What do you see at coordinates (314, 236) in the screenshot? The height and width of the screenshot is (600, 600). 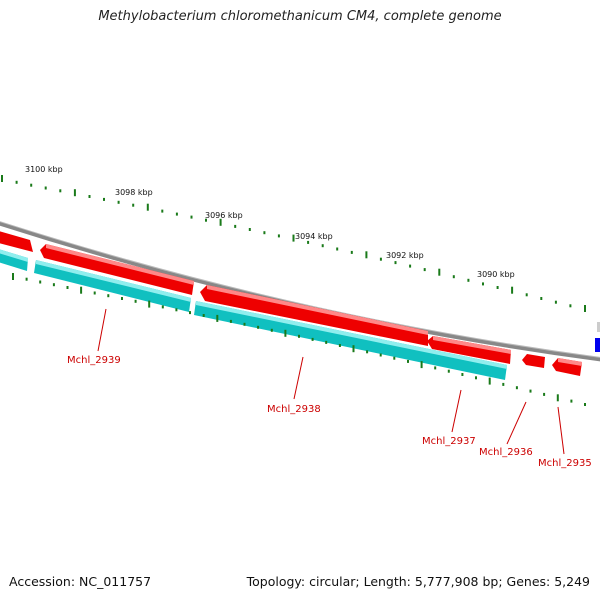 I see `scale-label-3094: 3094 kbp` at bounding box center [314, 236].